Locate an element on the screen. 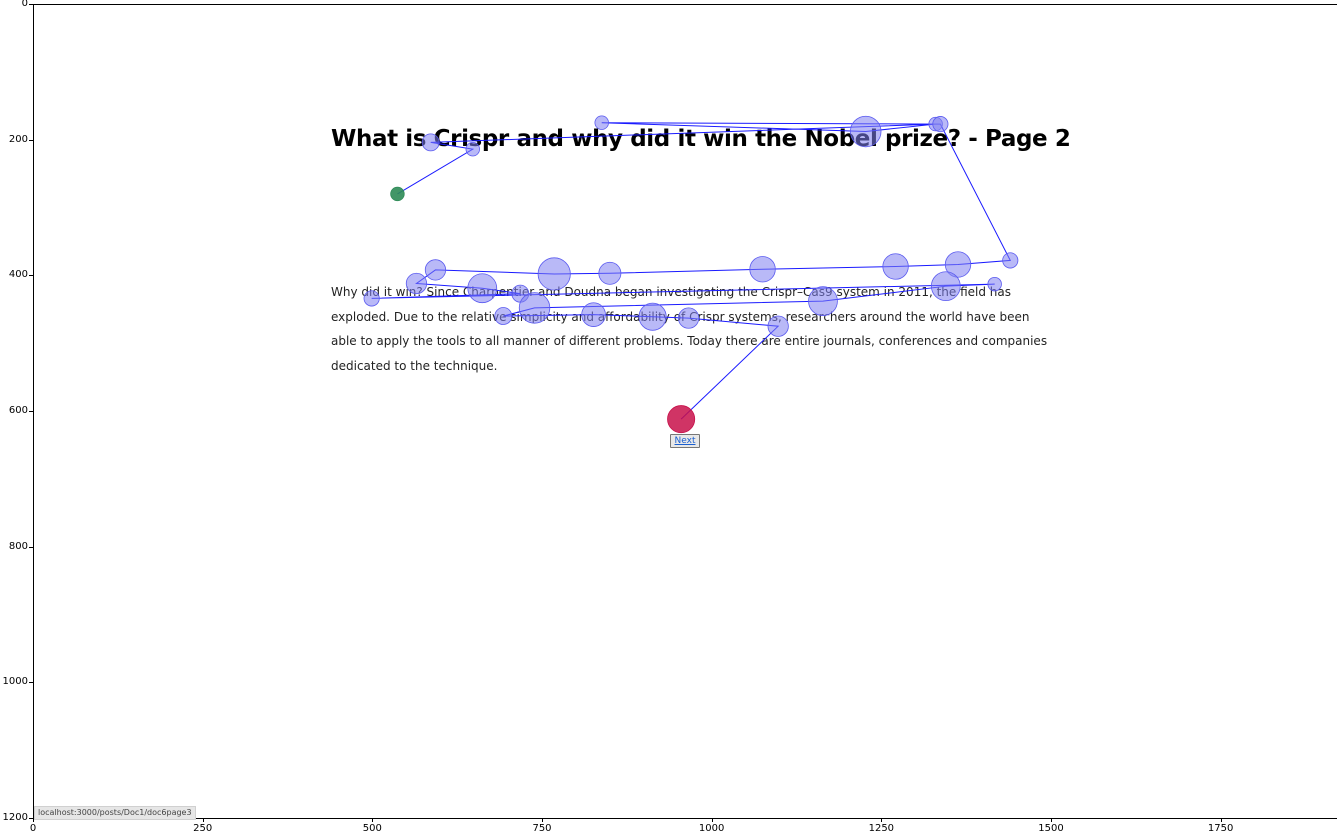  x-tick-label: 1500 is located at coordinates (1051, 828).